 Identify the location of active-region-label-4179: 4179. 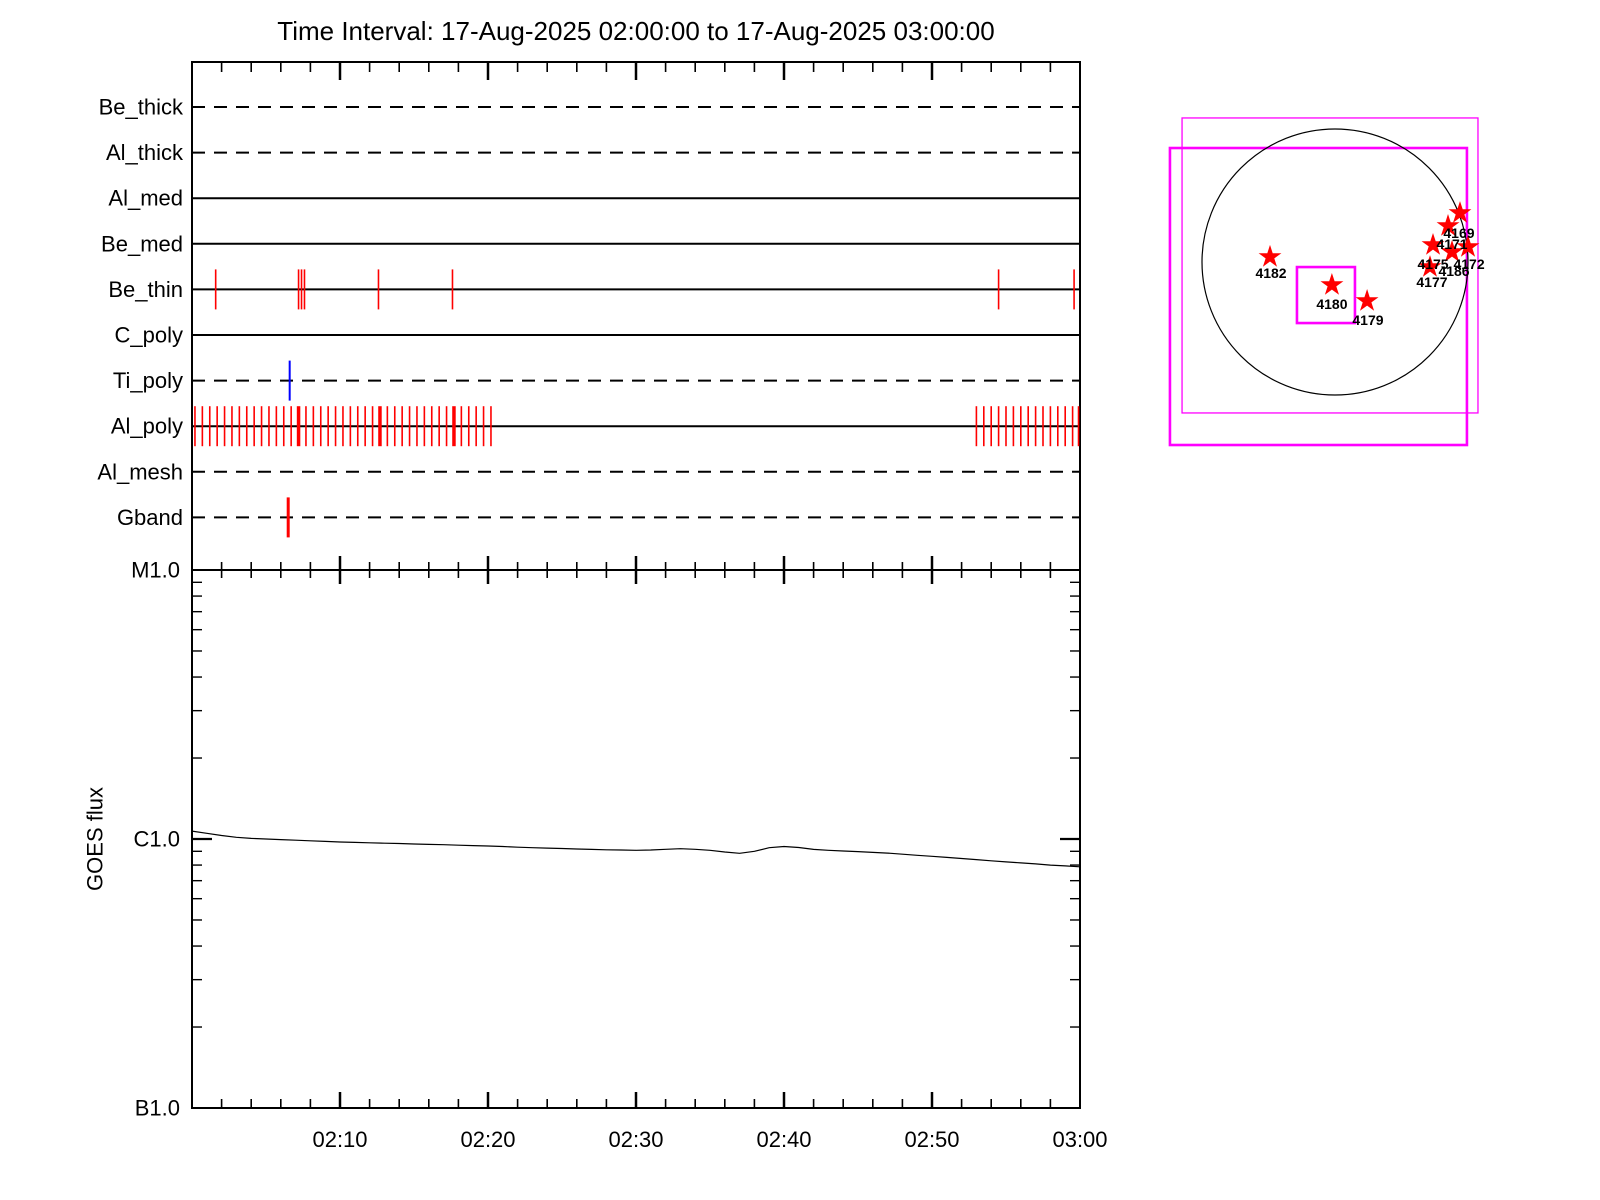
(1367, 320).